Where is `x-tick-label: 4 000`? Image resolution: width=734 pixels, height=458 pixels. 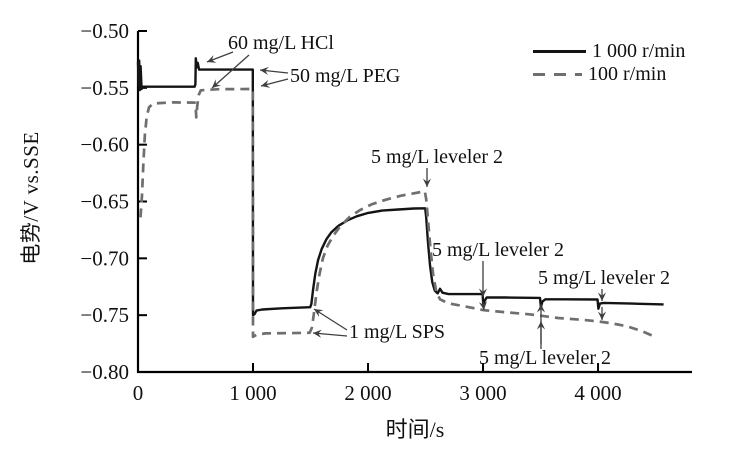
x-tick-label: 4 000 is located at coordinates (597, 393).